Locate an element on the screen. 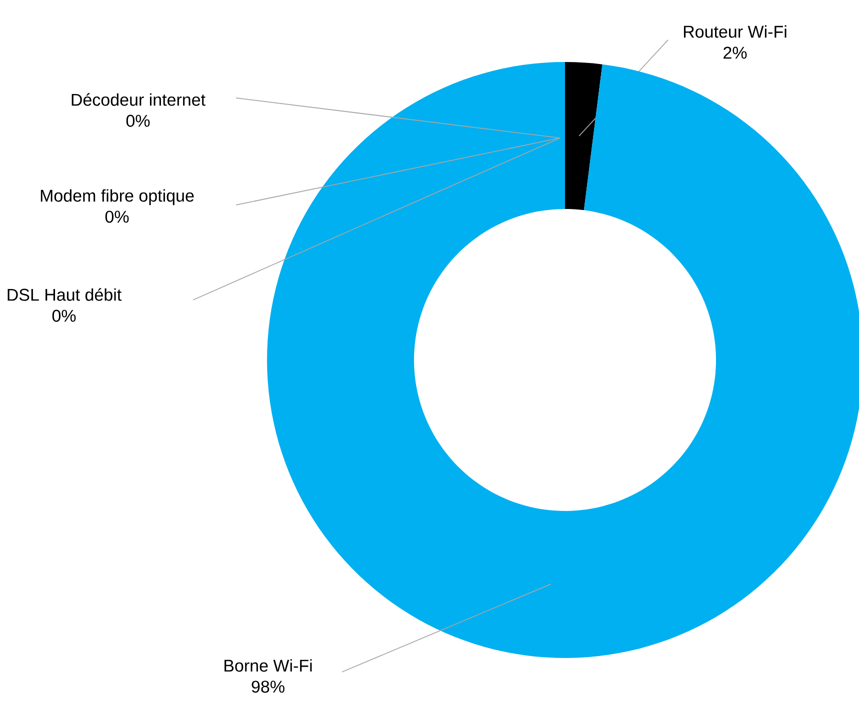 The image size is (859, 709). slice-label: Routeur Wi-Fi is located at coordinates (735, 31).